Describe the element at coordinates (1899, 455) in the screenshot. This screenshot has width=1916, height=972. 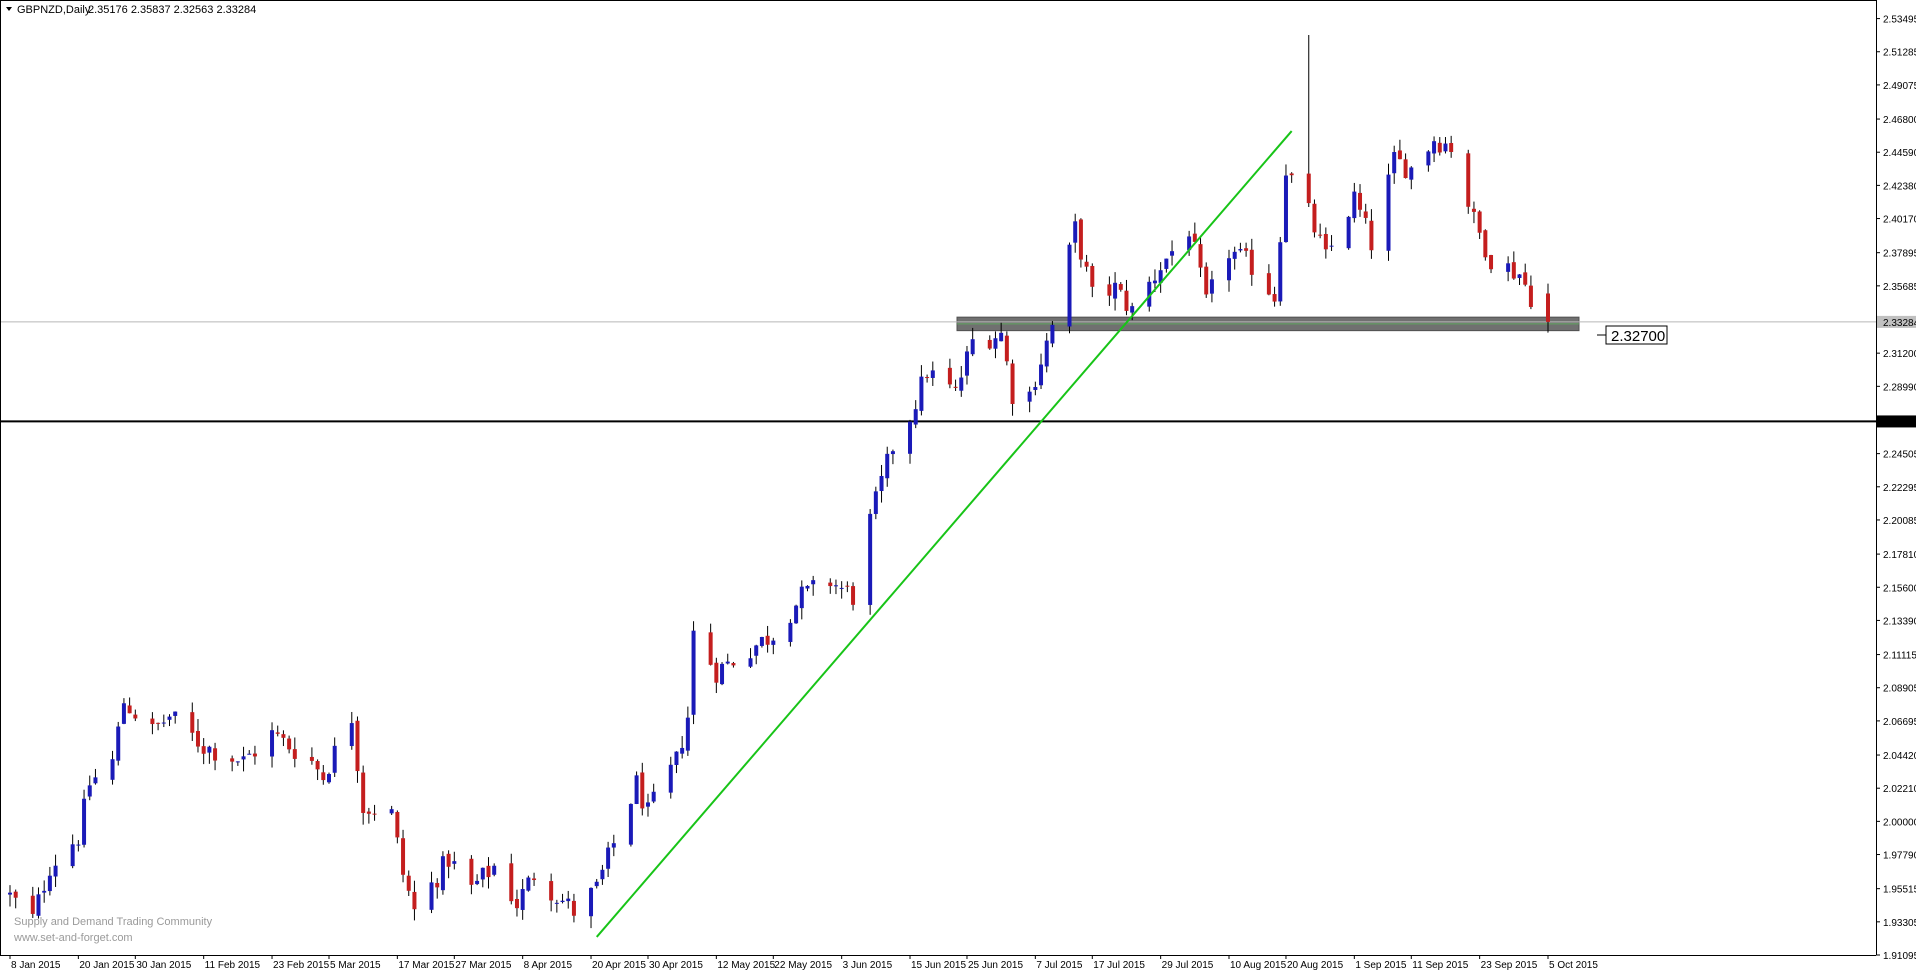
I see `price-tick-label: 2.24505` at that location.